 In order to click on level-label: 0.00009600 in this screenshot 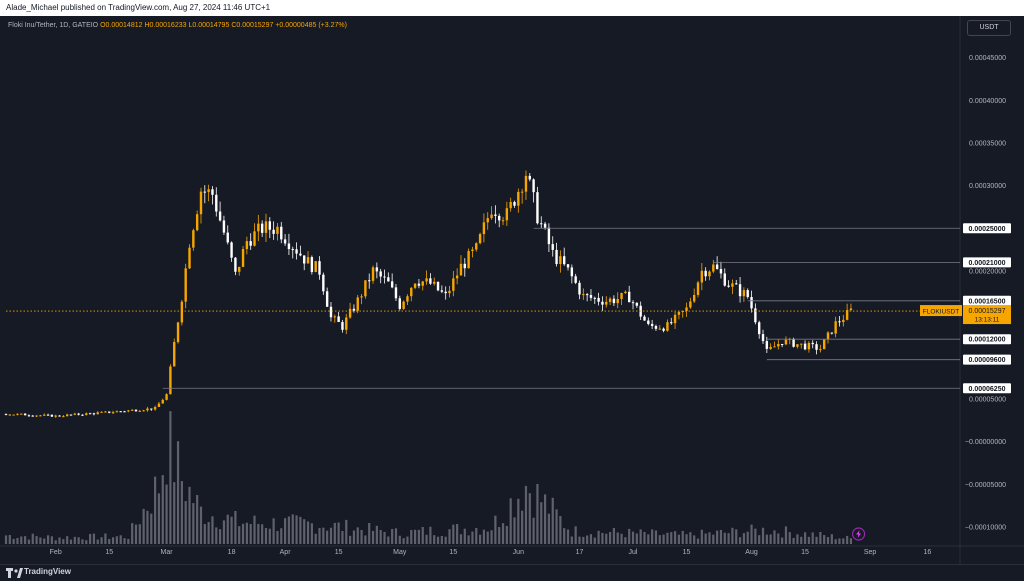, I will do `click(987, 360)`.